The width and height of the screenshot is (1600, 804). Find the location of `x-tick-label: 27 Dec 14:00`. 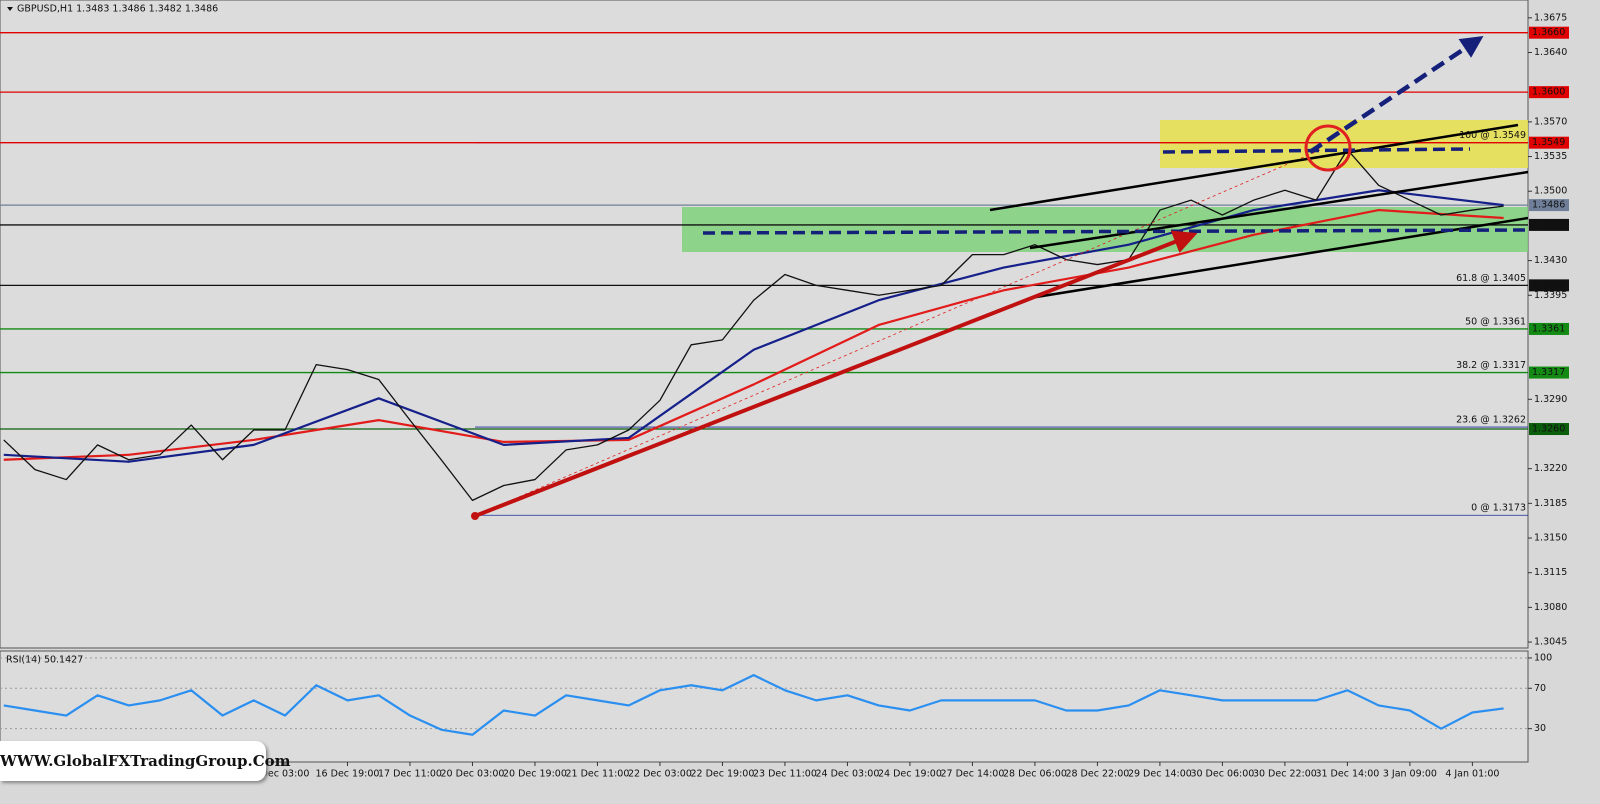

x-tick-label: 27 Dec 14:00 is located at coordinates (972, 774).